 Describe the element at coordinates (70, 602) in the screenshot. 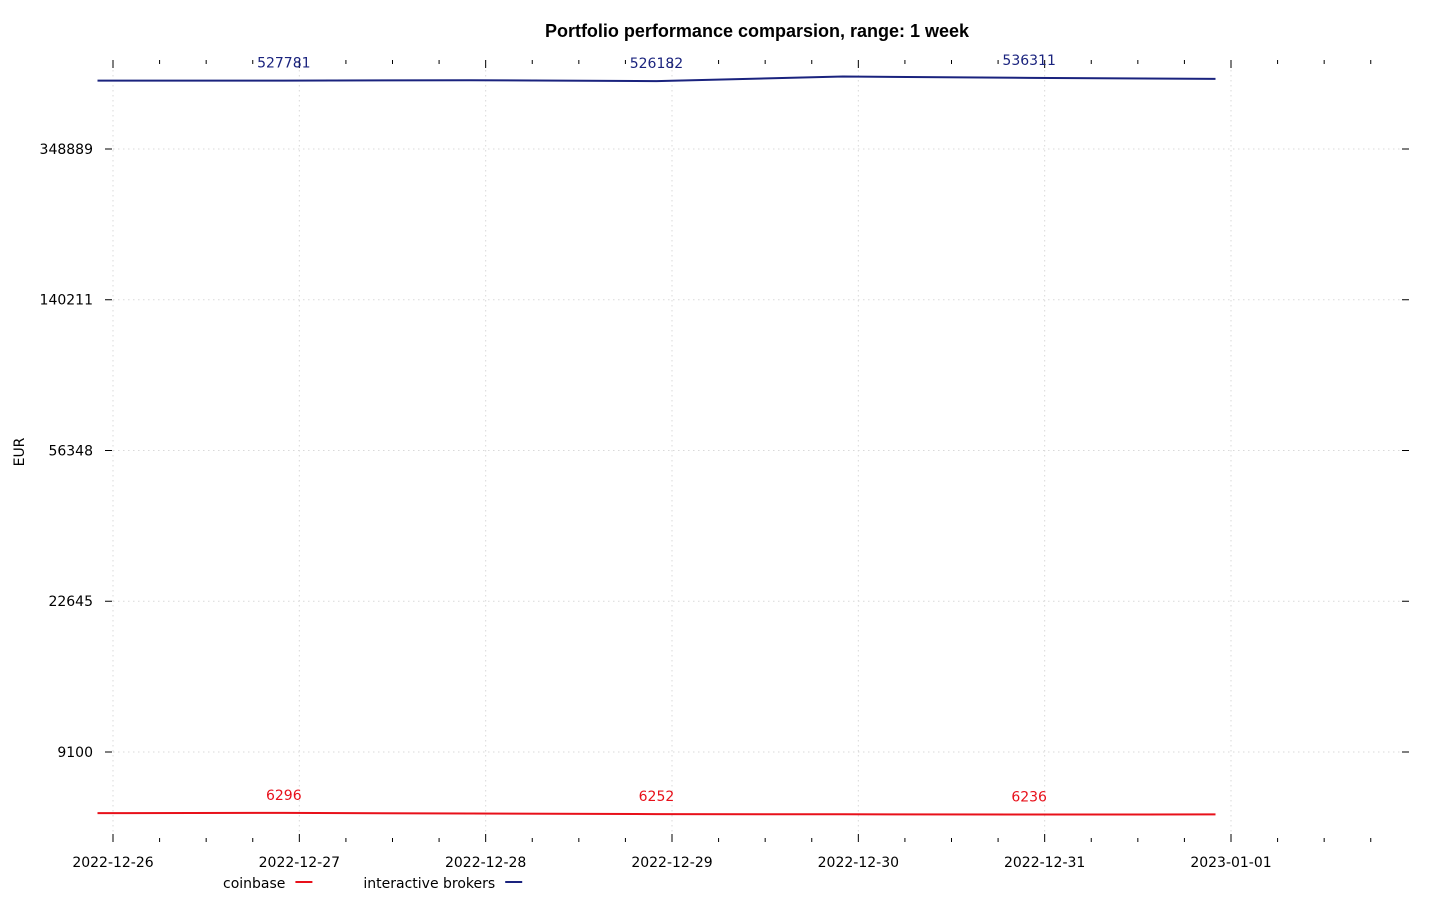

I see `y-tick-label: 22645` at that location.